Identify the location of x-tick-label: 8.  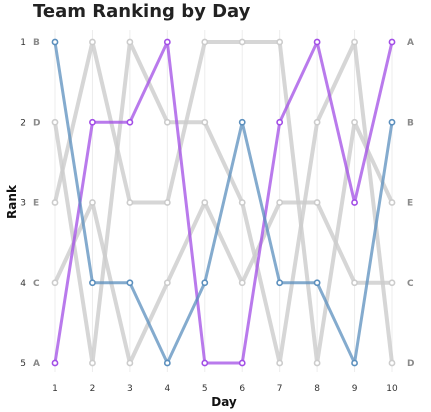
(317, 389).